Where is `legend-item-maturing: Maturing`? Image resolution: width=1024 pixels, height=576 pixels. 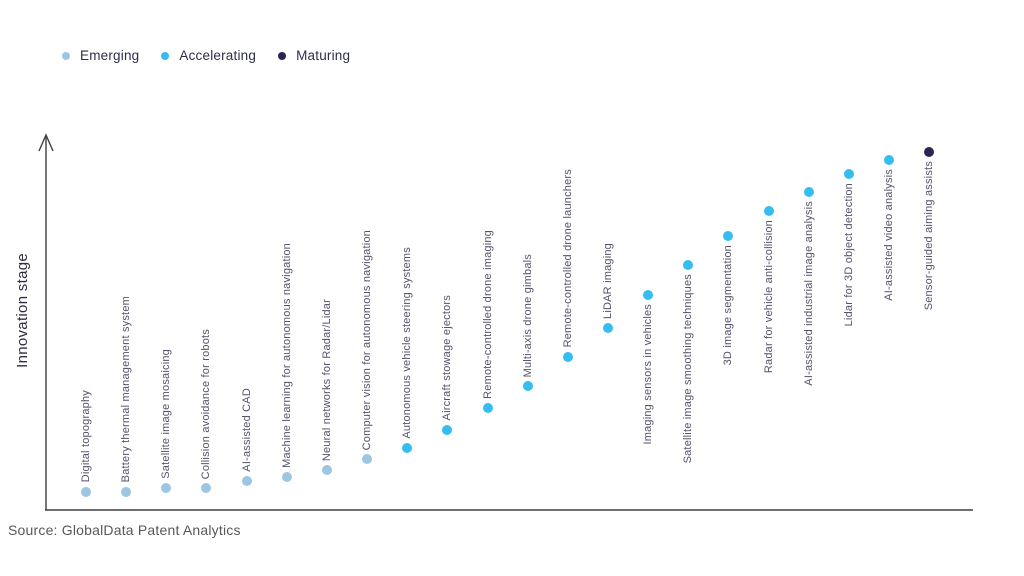 legend-item-maturing: Maturing is located at coordinates (314, 55).